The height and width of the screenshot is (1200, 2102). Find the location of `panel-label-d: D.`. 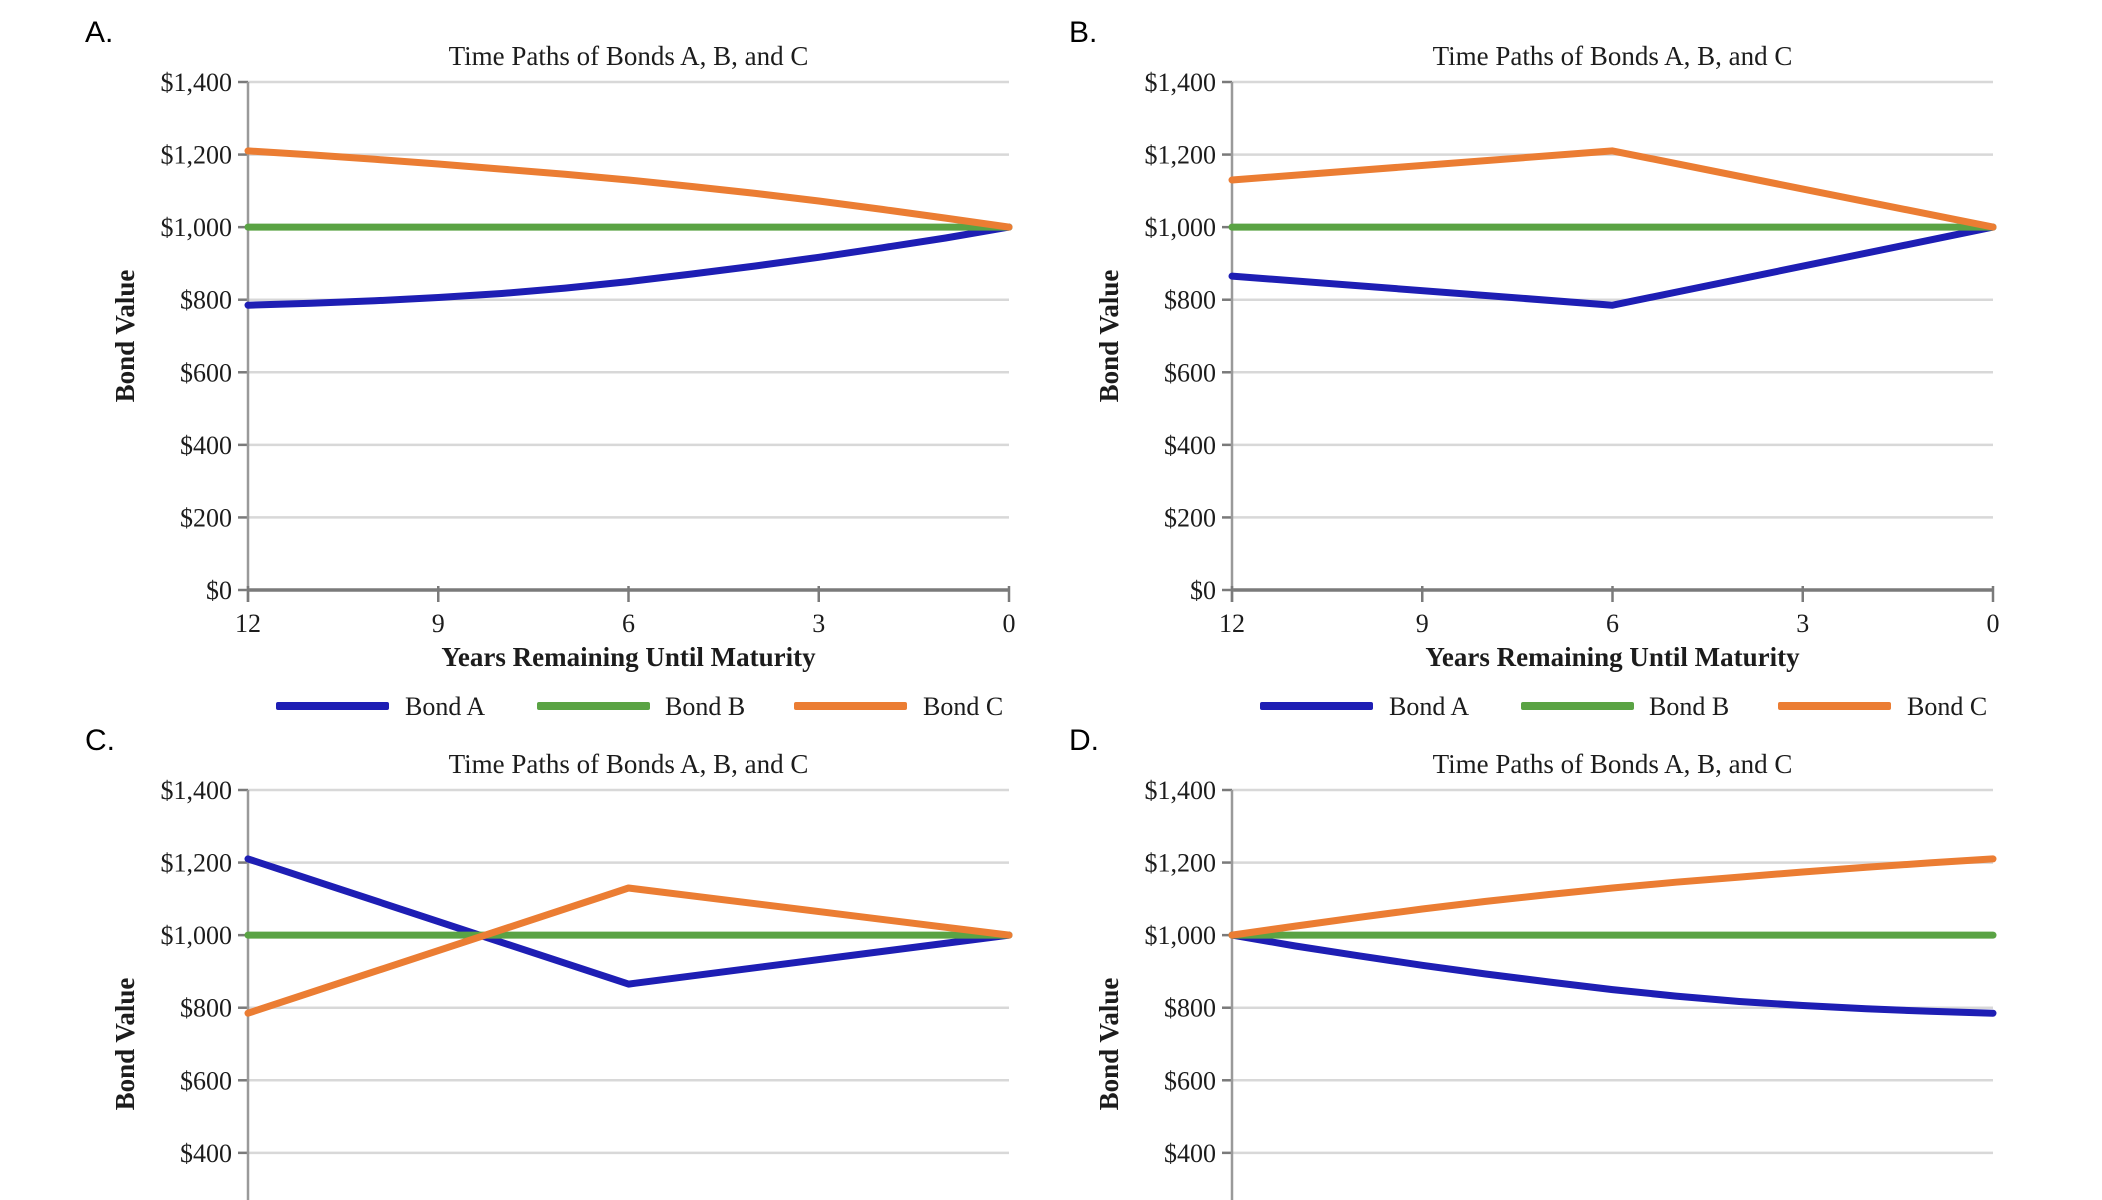

panel-label-d: D. is located at coordinates (1084, 740).